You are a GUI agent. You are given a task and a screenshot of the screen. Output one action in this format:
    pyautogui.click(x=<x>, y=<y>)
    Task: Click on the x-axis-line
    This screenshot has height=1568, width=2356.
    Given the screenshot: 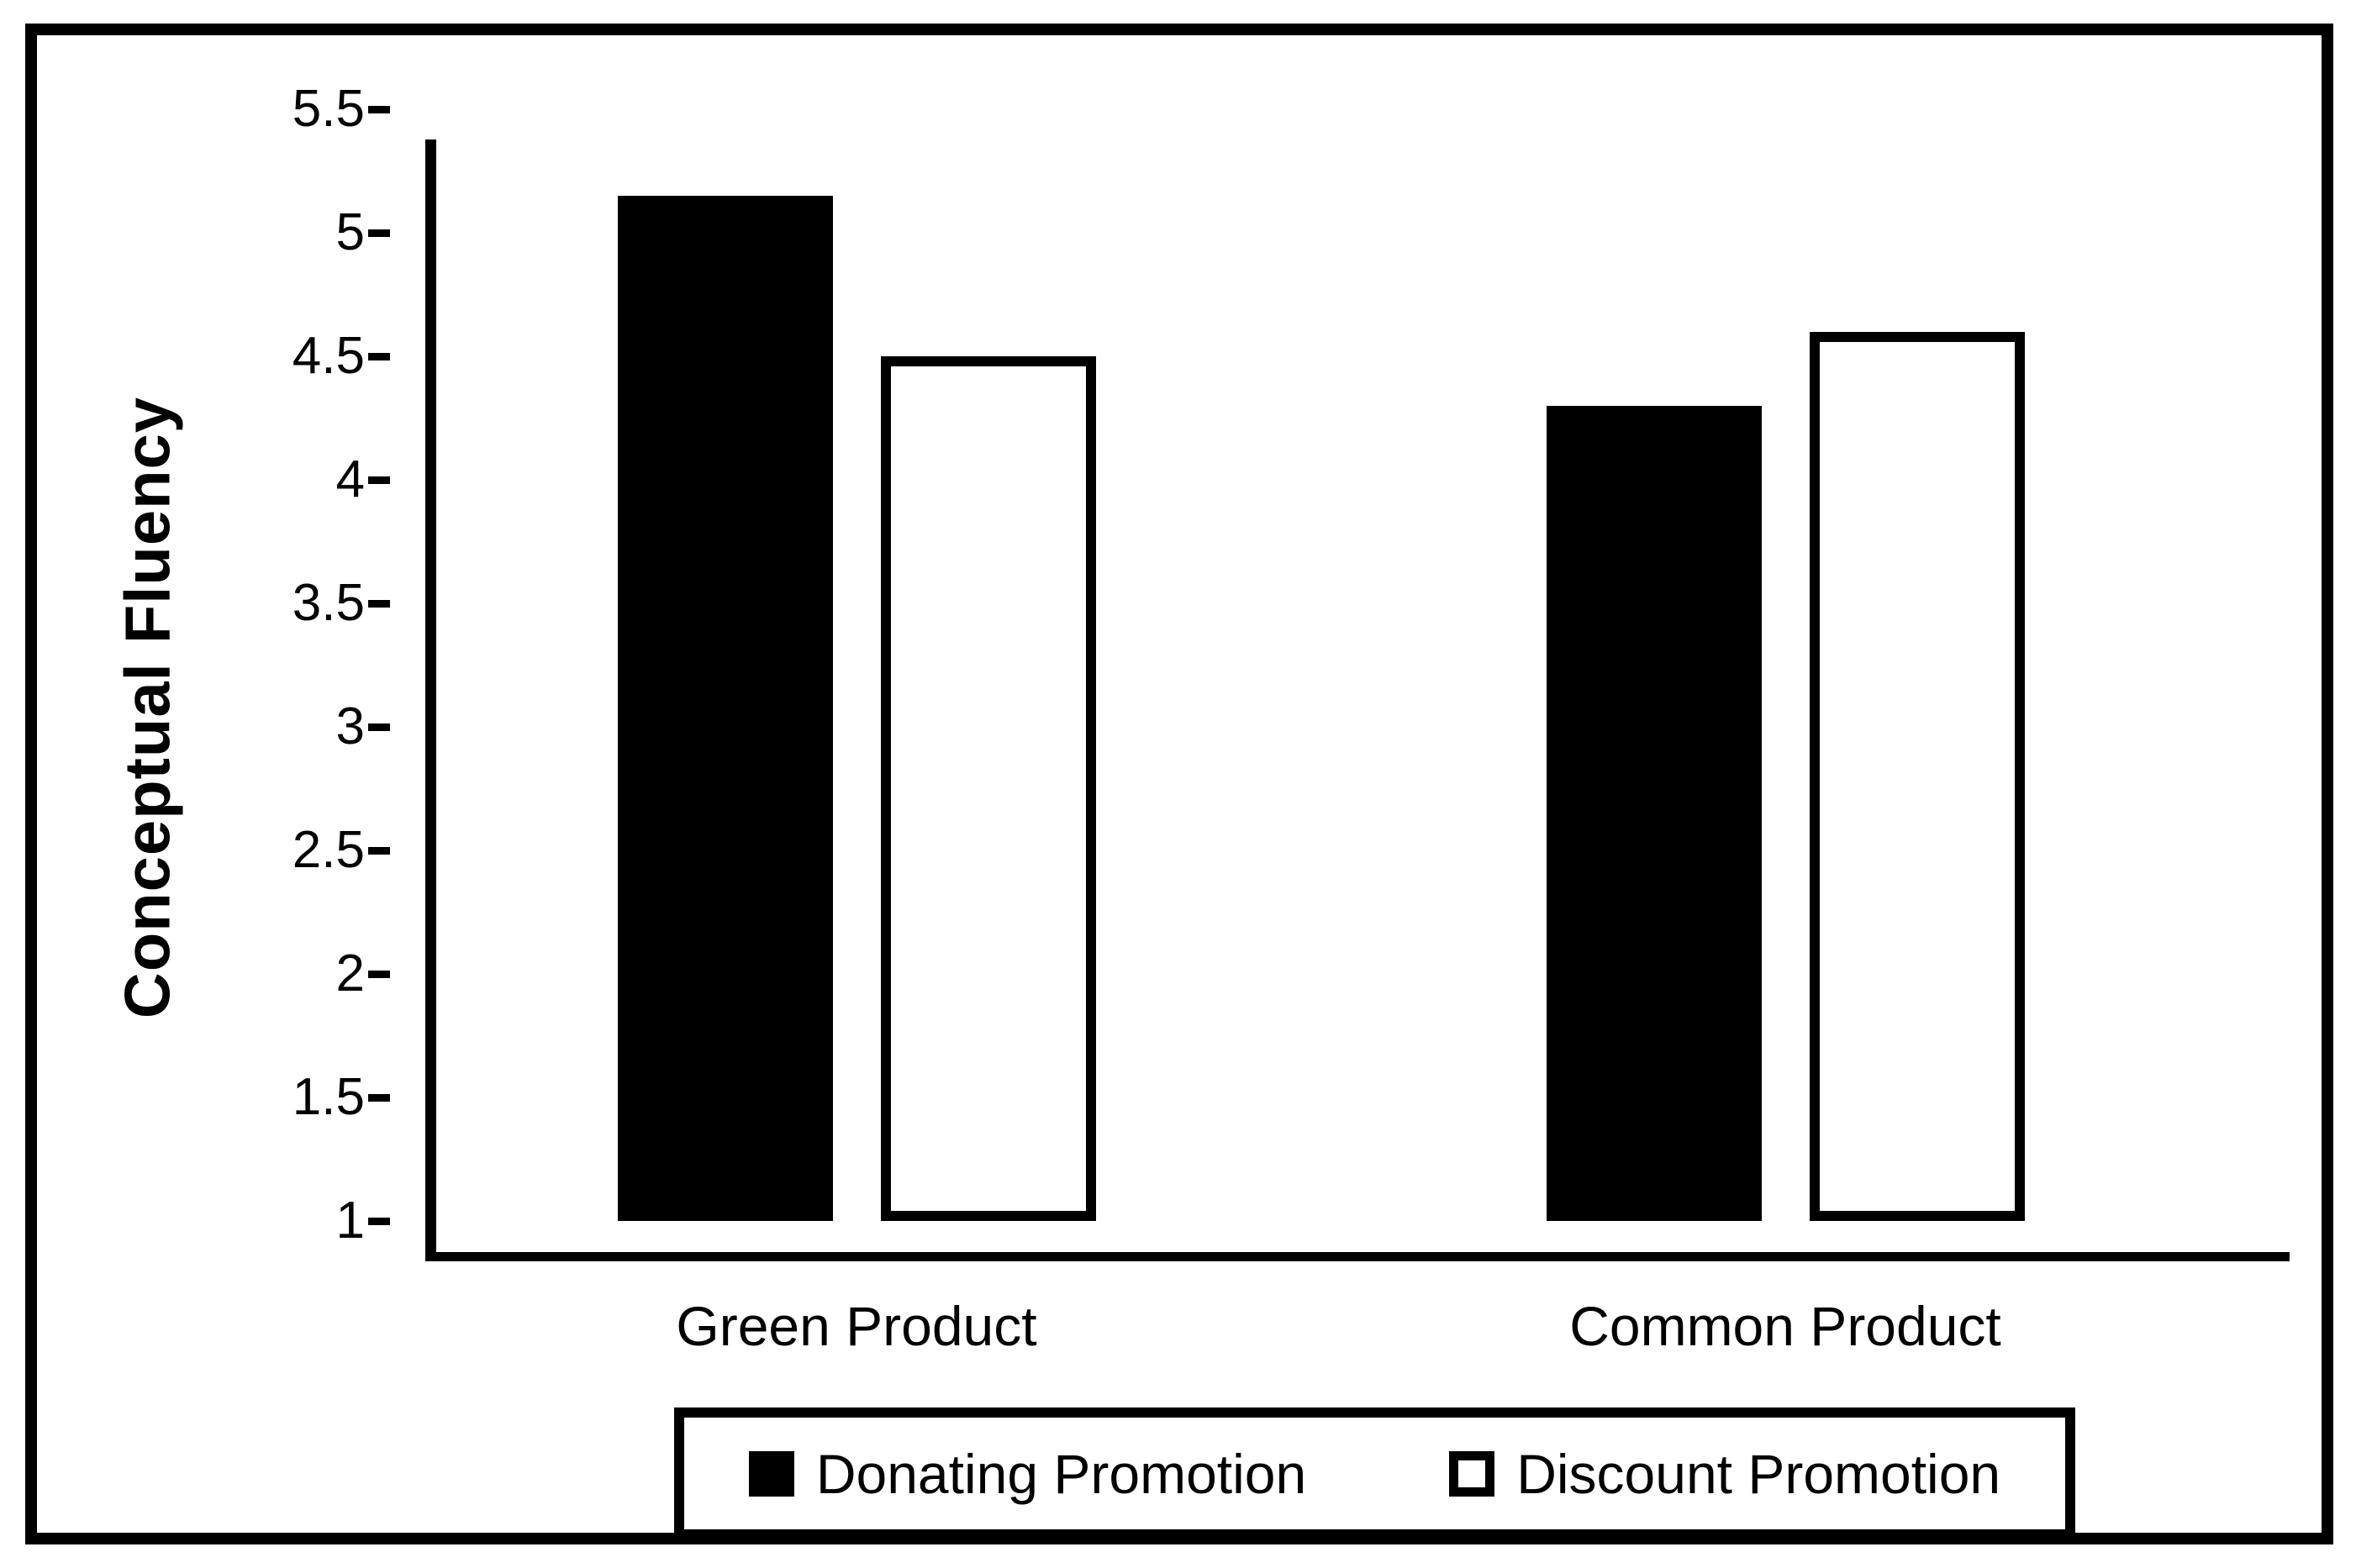 What is the action you would take?
    pyautogui.click(x=1357, y=1257)
    